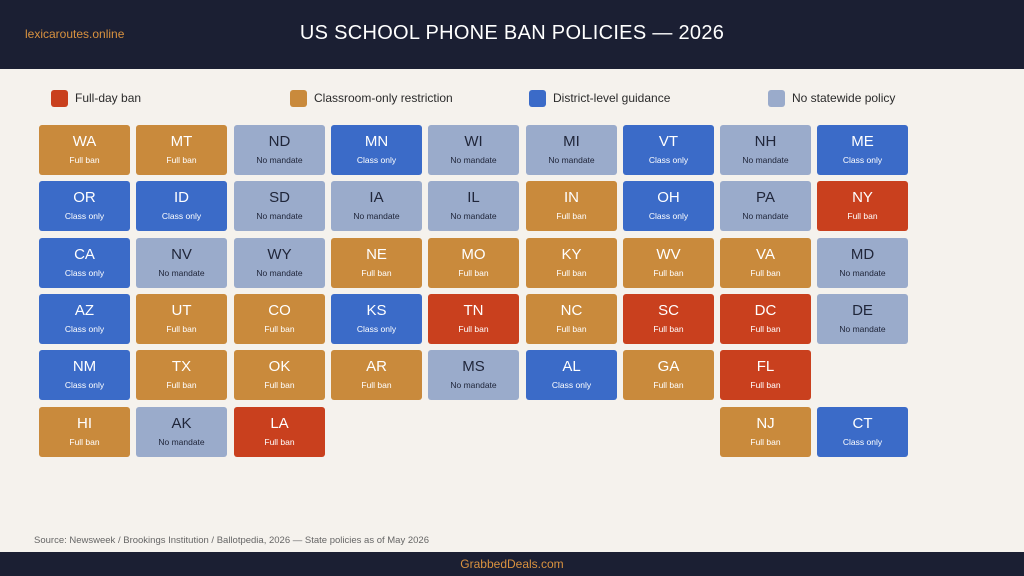 The image size is (1024, 576). I want to click on state-tile-vt: VT Class only, so click(668, 150).